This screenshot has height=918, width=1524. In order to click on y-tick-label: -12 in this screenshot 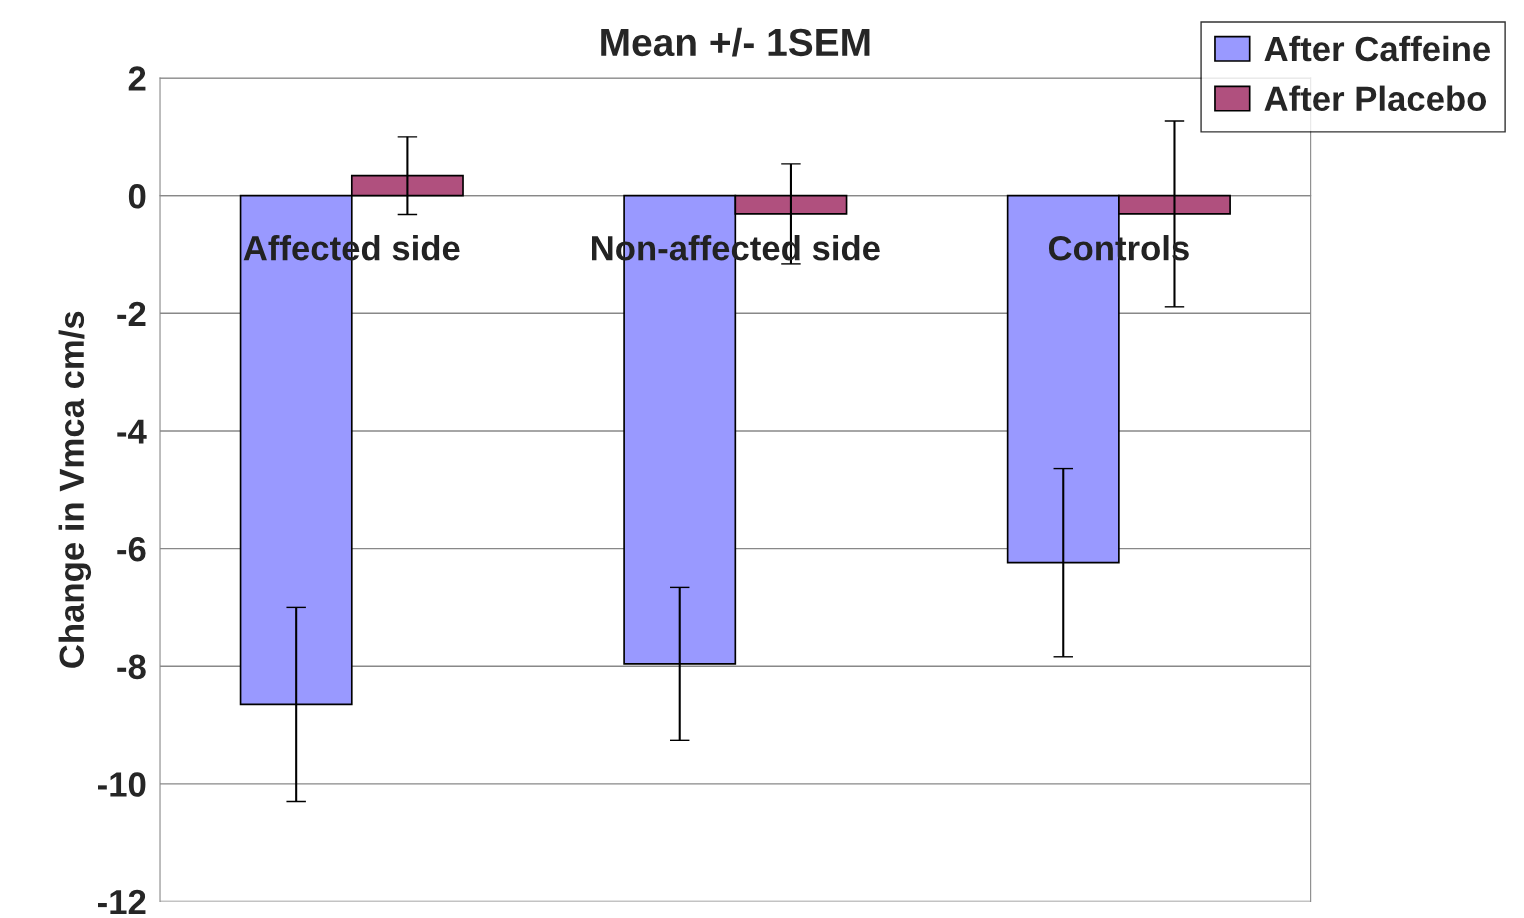, I will do `click(122, 902)`.